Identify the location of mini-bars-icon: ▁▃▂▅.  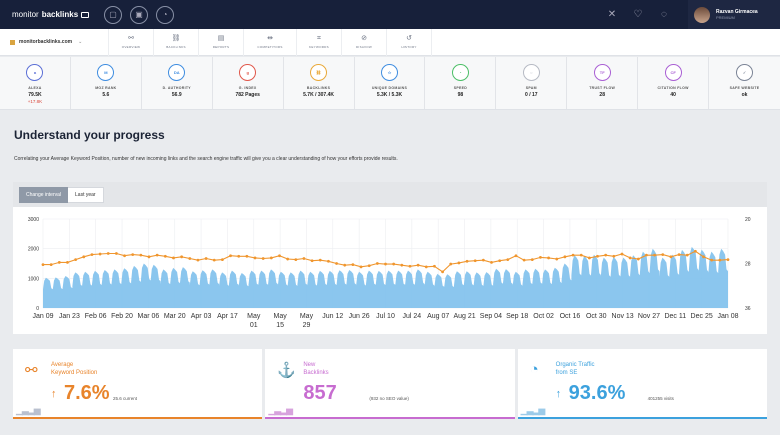
(533, 410).